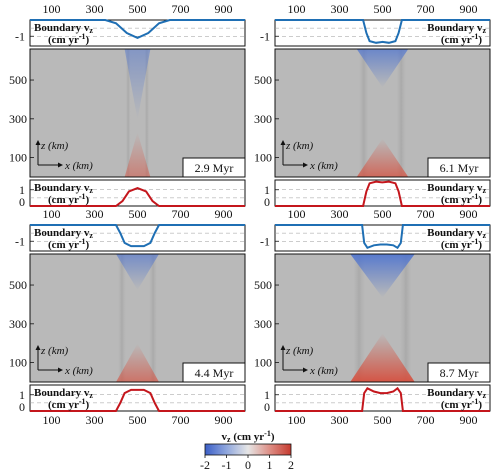 This screenshot has width=500, height=473. What do you see at coordinates (291, 465) in the screenshot?
I see `colorbar-tick-label: 2` at bounding box center [291, 465].